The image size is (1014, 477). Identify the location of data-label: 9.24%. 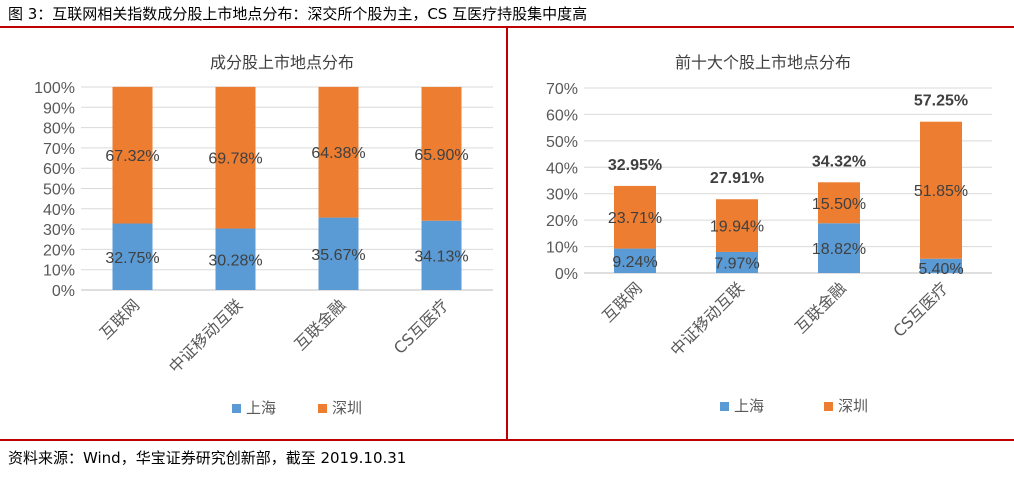
(634, 262).